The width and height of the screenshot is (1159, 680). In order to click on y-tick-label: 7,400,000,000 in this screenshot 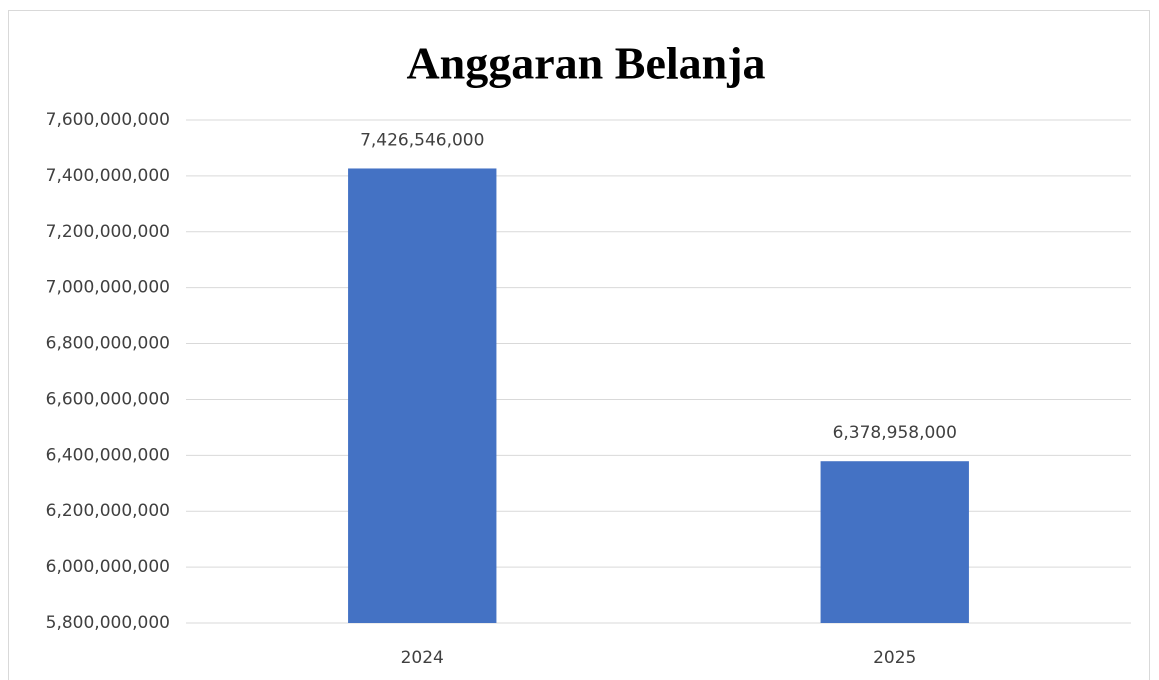, I will do `click(108, 176)`.